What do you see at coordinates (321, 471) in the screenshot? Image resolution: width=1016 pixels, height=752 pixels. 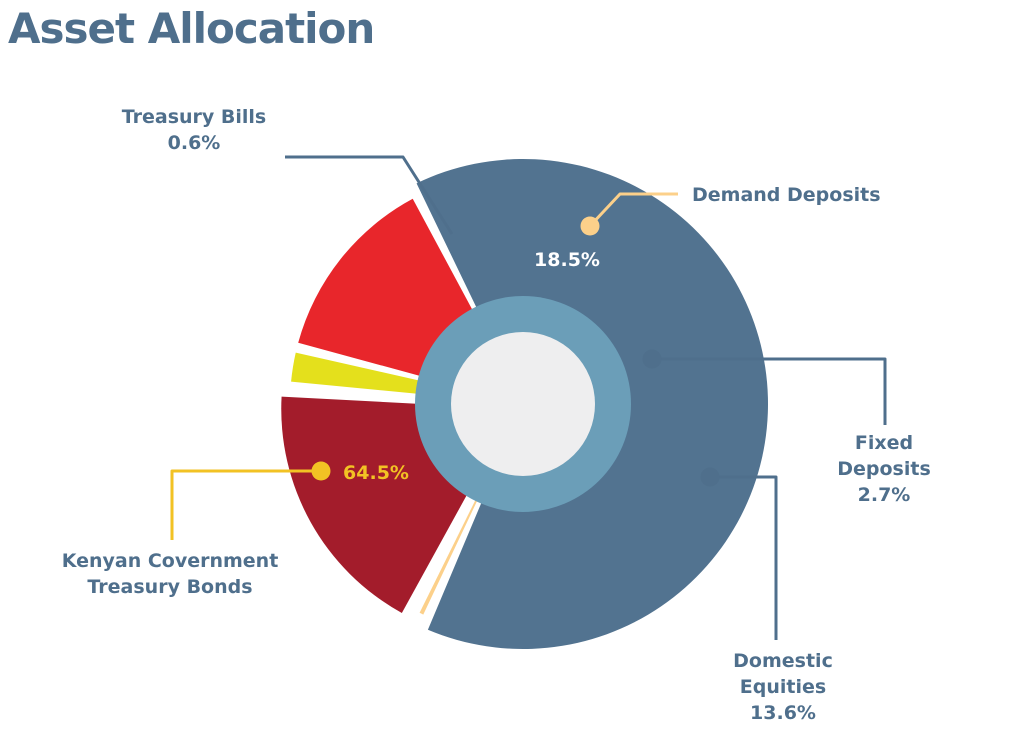 I see `leader-dot-bonds` at bounding box center [321, 471].